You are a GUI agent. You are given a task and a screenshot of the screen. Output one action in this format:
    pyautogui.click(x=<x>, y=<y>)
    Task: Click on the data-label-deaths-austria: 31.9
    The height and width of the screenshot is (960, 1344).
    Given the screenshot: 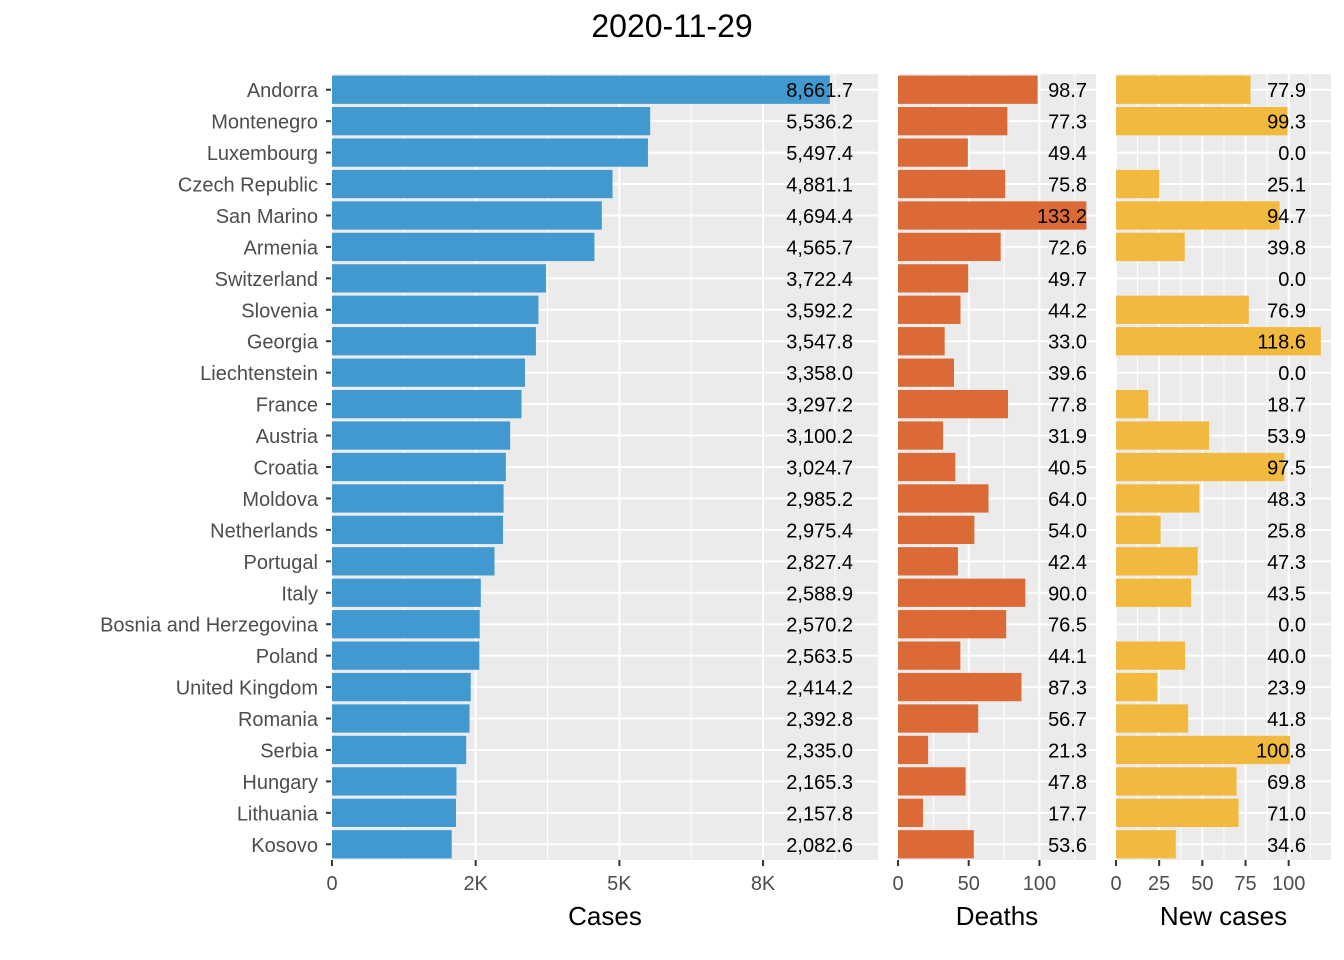 What is the action you would take?
    pyautogui.click(x=1067, y=437)
    